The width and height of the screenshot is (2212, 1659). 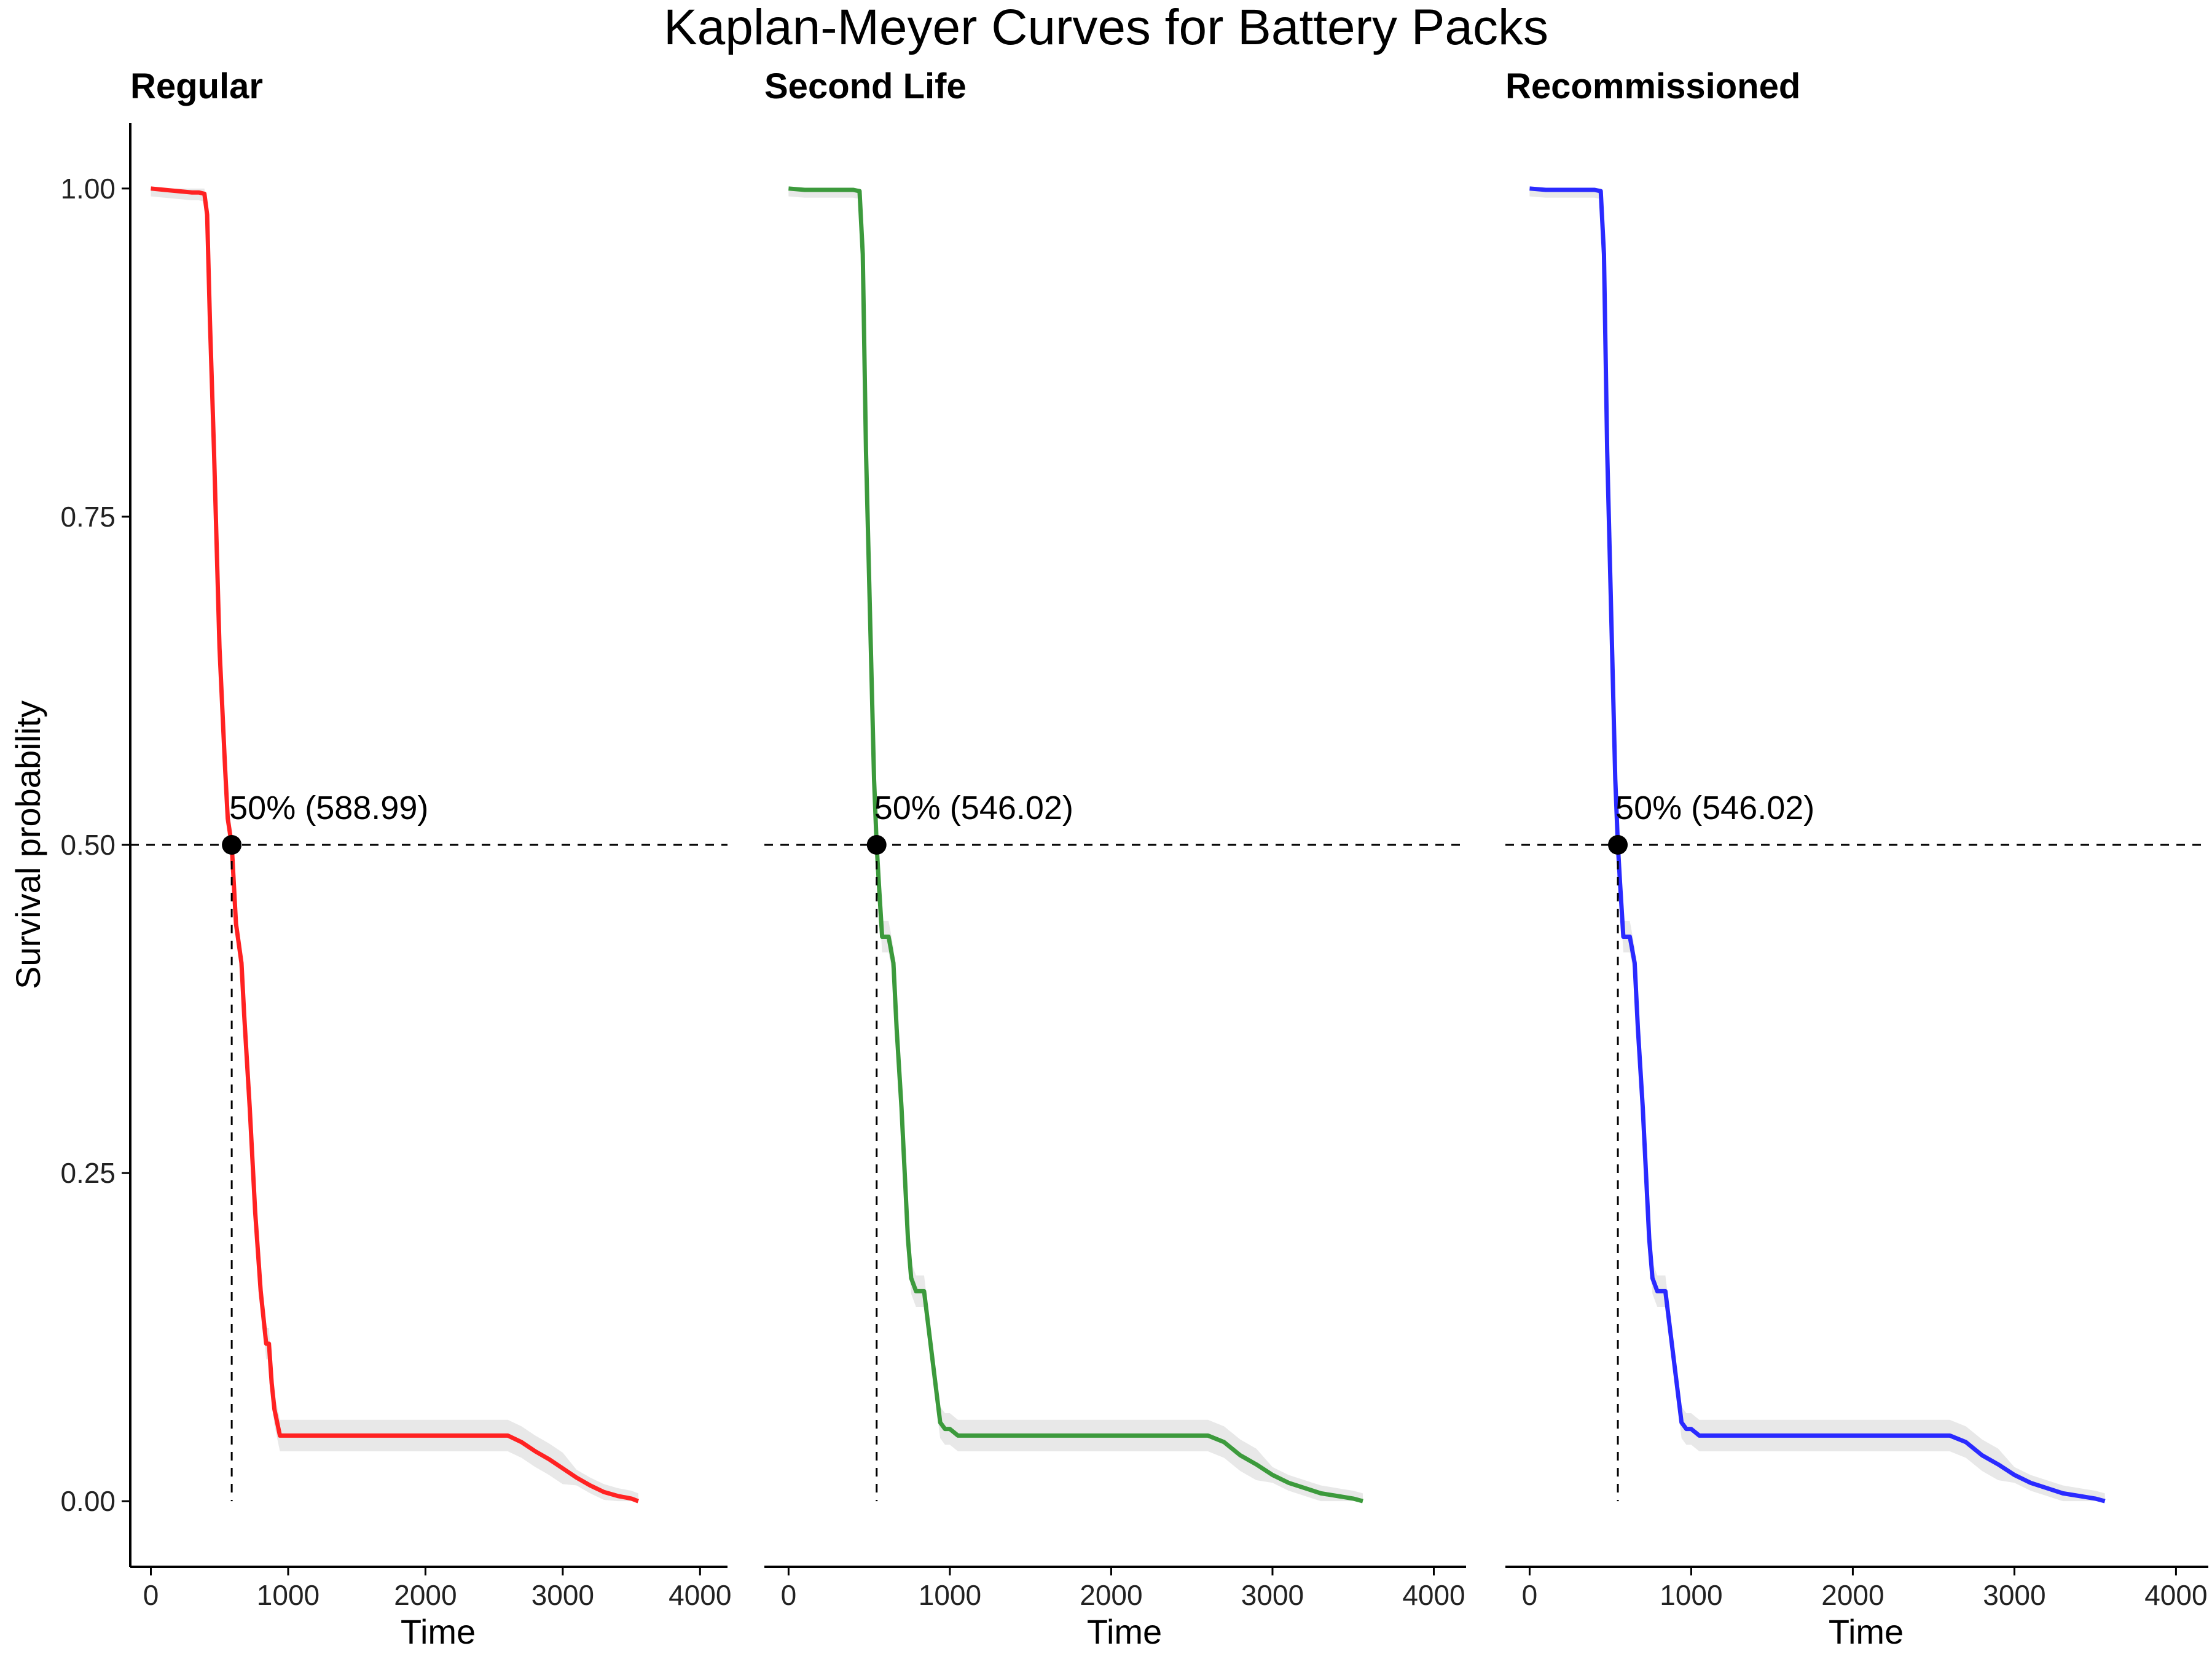 I want to click on chart-title: Kaplan-Meyer Curves for Battery Packs, so click(x=1106, y=27).